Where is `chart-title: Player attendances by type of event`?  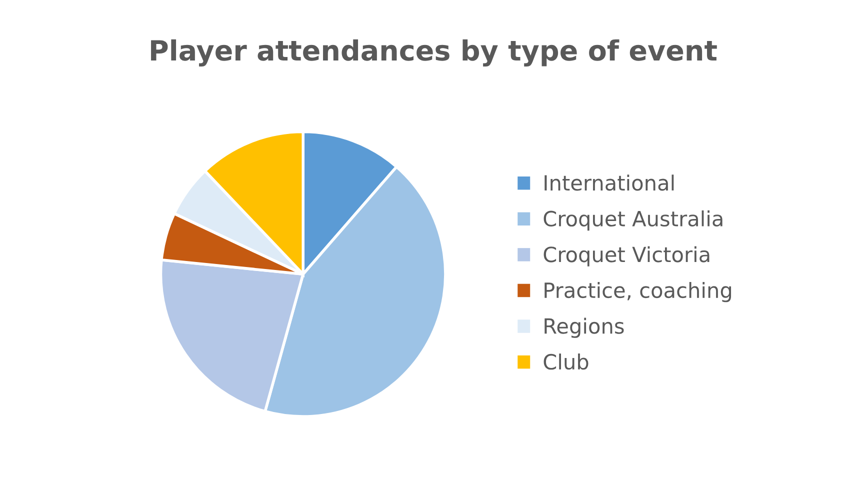
chart-title: Player attendances by type of event is located at coordinates (434, 52).